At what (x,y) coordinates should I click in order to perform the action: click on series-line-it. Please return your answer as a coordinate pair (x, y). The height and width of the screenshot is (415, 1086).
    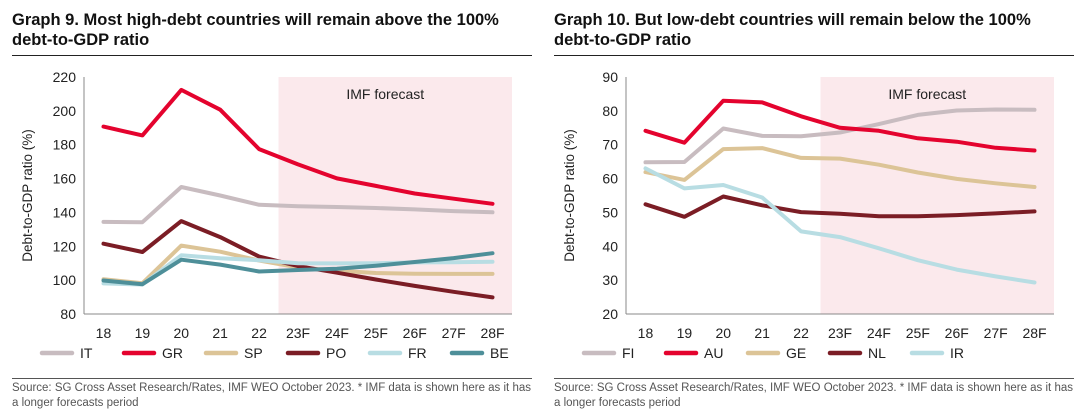
    Looking at the image, I should click on (298, 205).